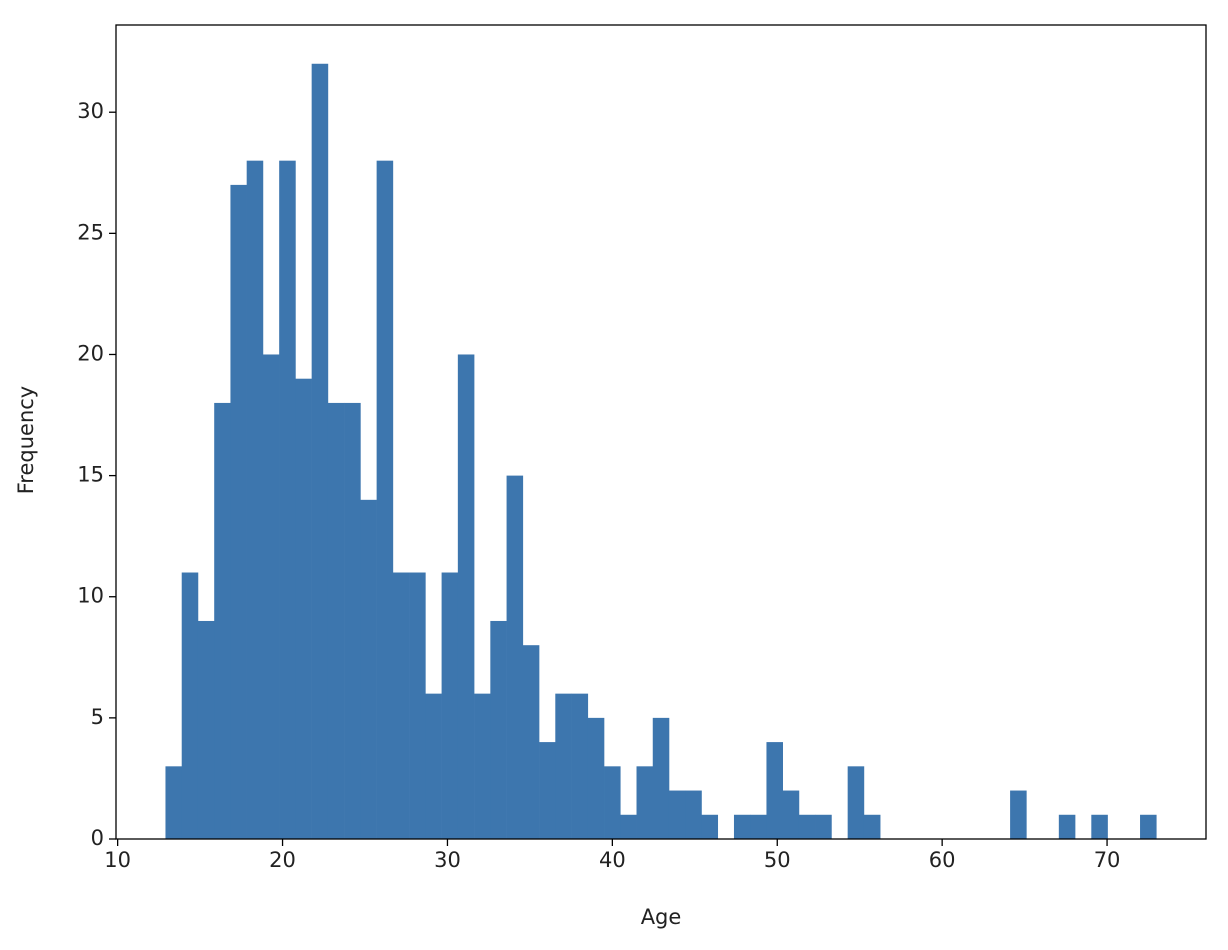 The width and height of the screenshot is (1228, 950). I want to click on y-tick-label: 5, so click(97, 717).